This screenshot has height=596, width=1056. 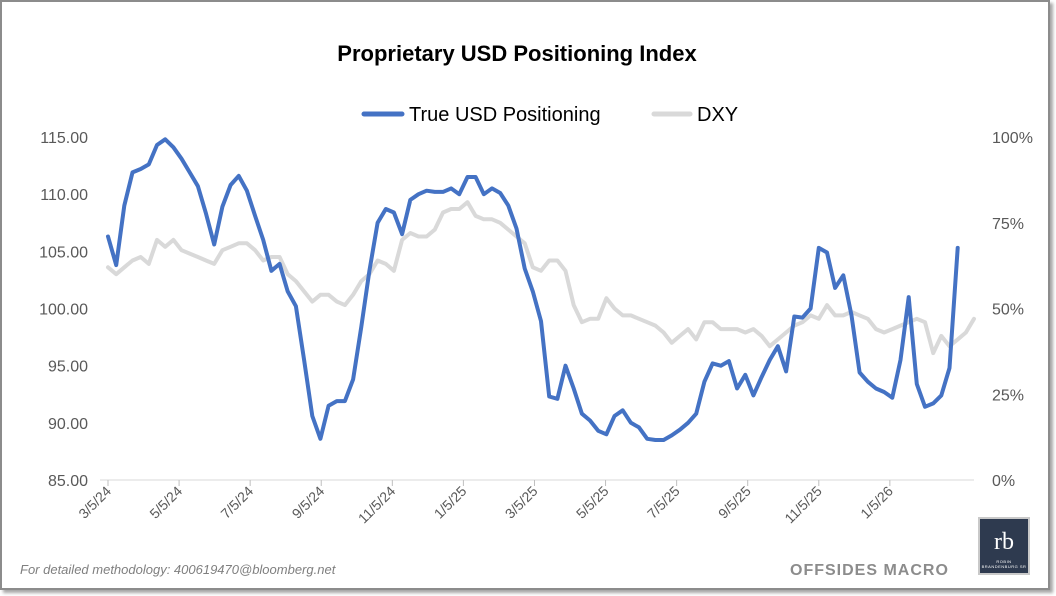 What do you see at coordinates (1008, 395) in the screenshot?
I see `y-right-tick-label: 25%` at bounding box center [1008, 395].